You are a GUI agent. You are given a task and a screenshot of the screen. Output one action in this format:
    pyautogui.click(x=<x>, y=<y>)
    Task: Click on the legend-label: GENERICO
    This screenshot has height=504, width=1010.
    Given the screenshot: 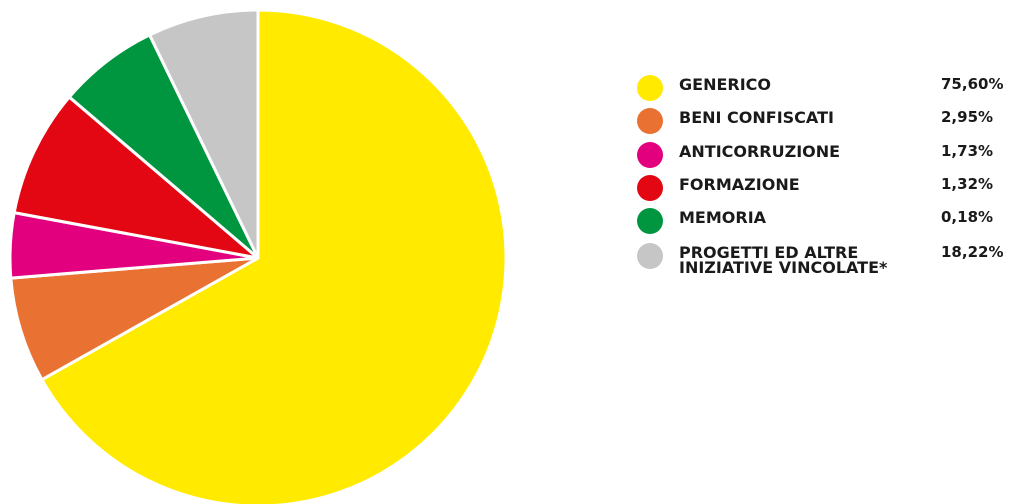 What is the action you would take?
    pyautogui.click(x=725, y=84)
    